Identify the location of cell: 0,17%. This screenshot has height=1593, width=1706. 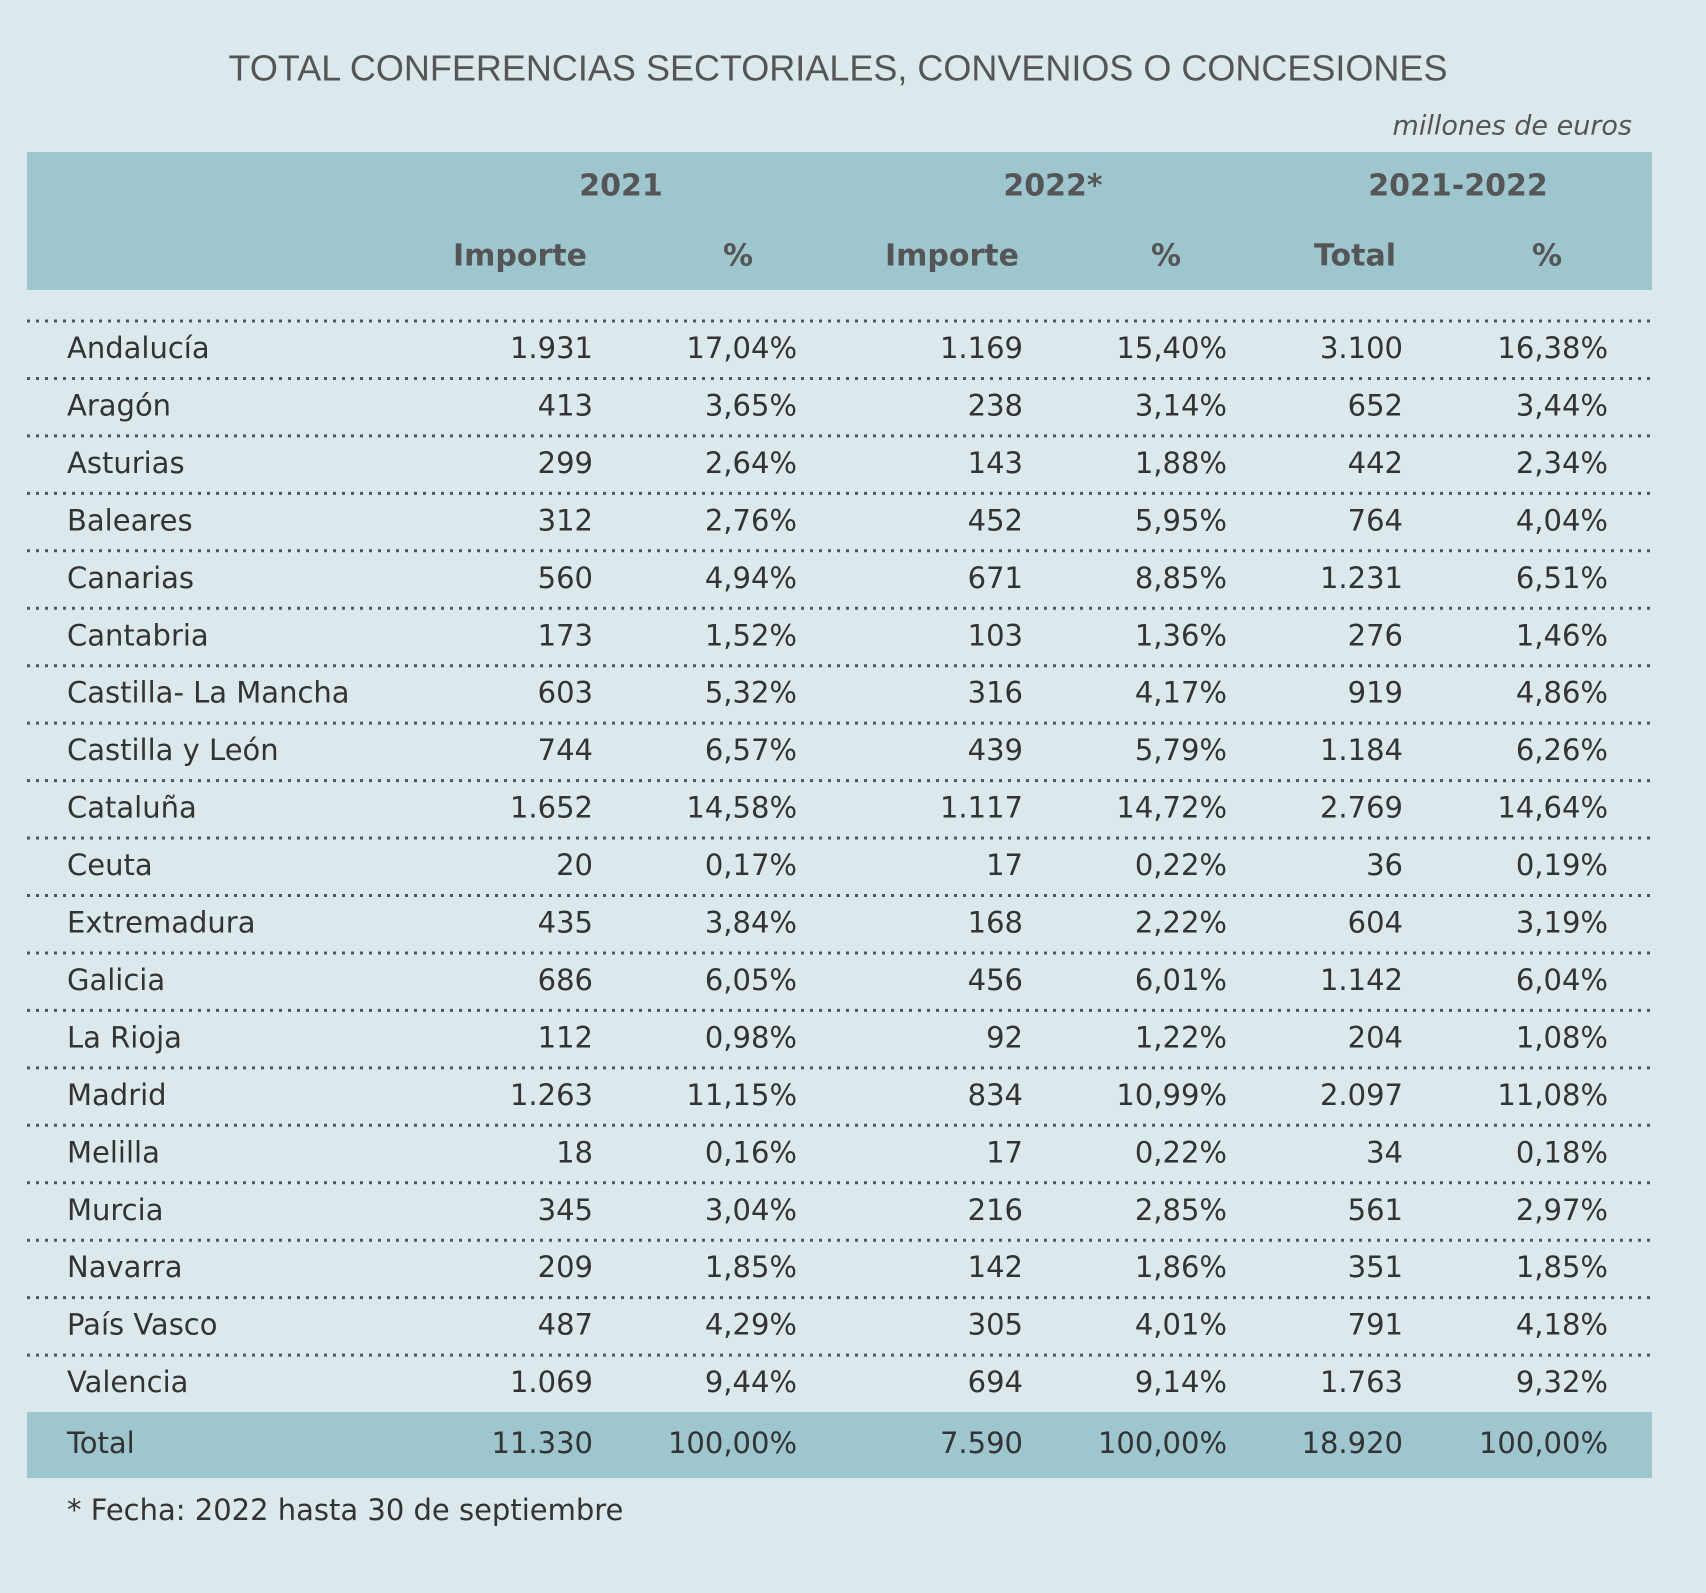
(751, 865).